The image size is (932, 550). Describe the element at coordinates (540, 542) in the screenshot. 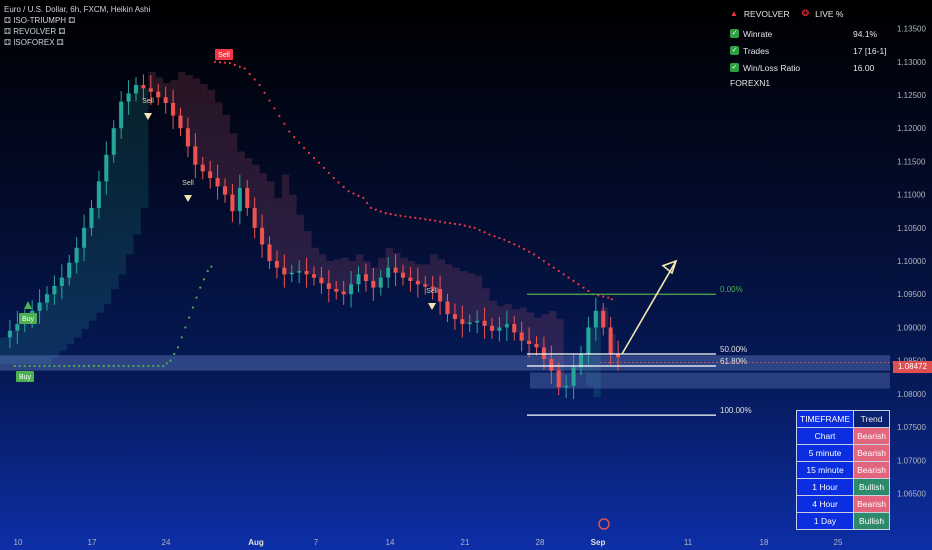

I see `x-tick-label: 28` at that location.